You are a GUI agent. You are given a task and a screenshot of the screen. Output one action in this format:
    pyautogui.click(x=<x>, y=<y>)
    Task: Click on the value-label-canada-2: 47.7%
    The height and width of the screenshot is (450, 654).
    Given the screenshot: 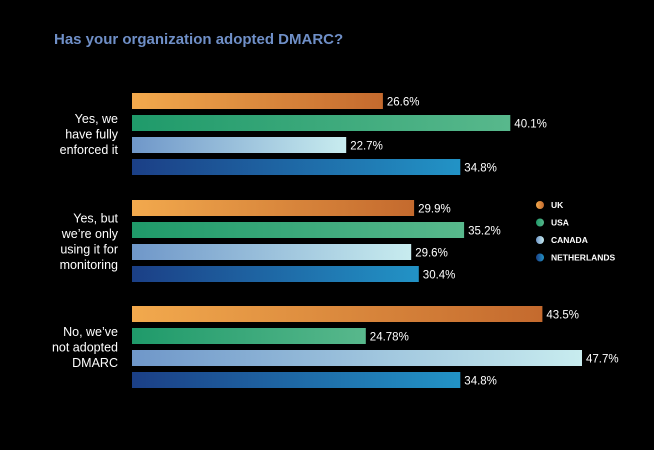 What is the action you would take?
    pyautogui.click(x=602, y=360)
    